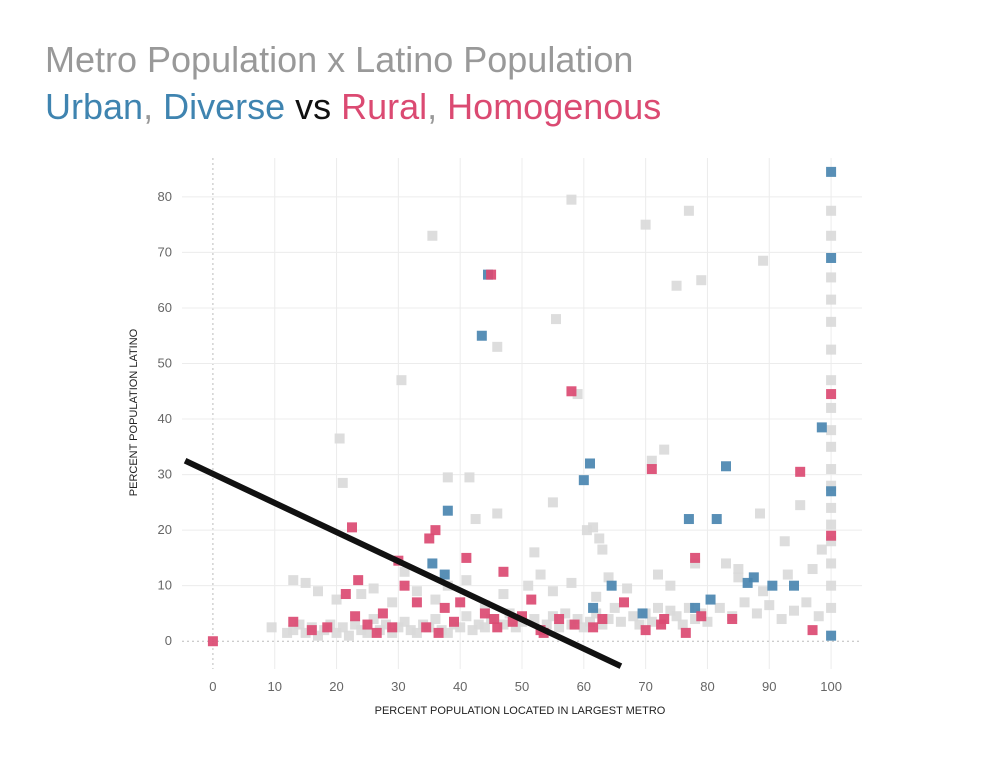 The image size is (1000, 773). What do you see at coordinates (165, 474) in the screenshot?
I see `y-tick-label: 30` at bounding box center [165, 474].